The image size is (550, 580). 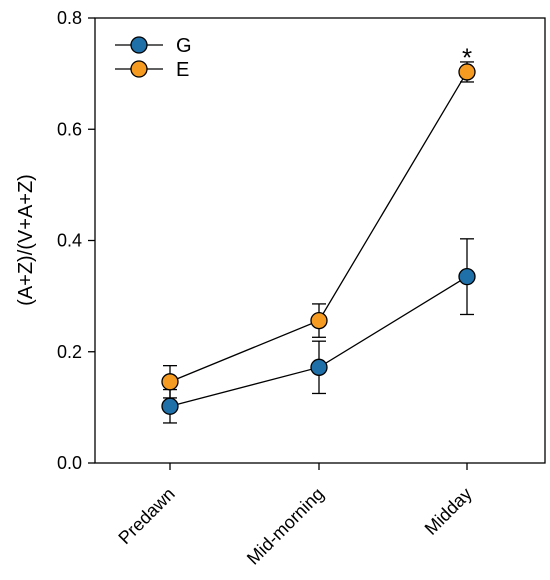 What do you see at coordinates (182, 70) in the screenshot?
I see `legend-label: E` at bounding box center [182, 70].